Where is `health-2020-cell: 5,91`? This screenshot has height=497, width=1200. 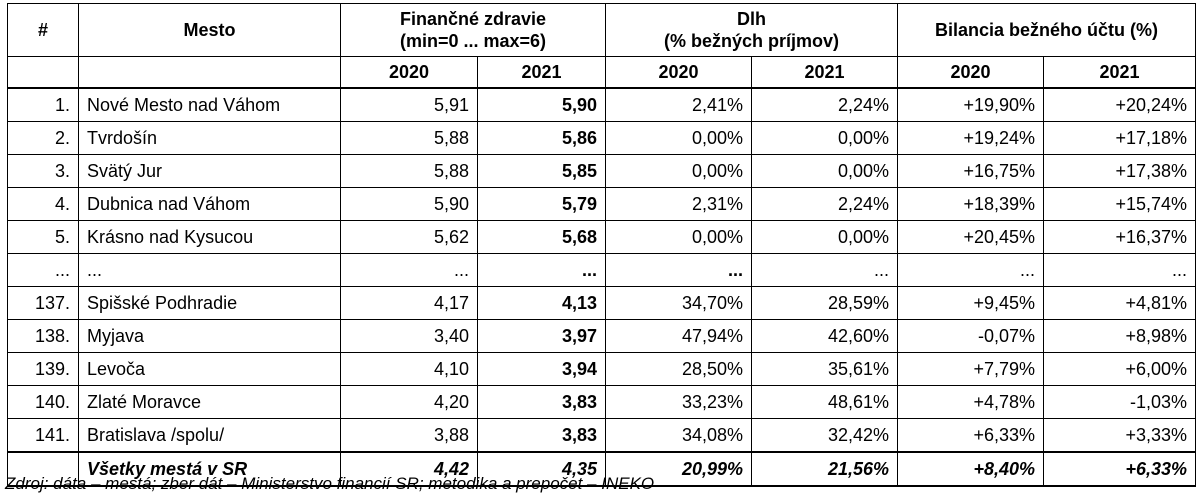
health-2020-cell: 5,91 is located at coordinates (409, 104).